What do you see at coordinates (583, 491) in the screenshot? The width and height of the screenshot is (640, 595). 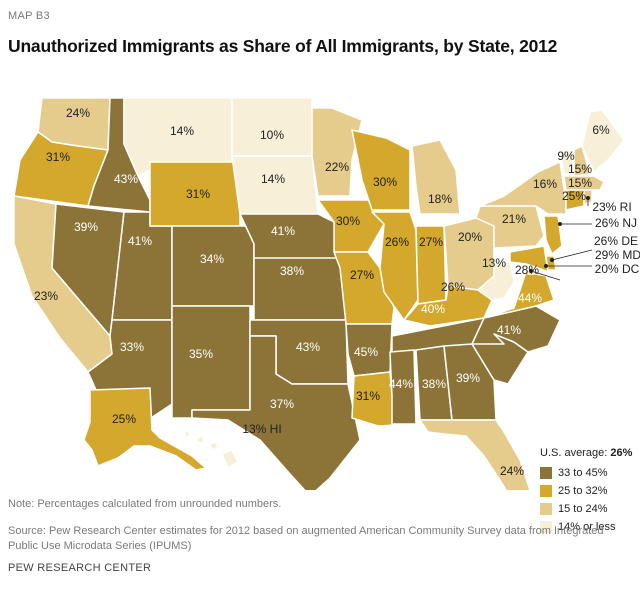 I see `legend-label-2: 25 to 32%` at bounding box center [583, 491].